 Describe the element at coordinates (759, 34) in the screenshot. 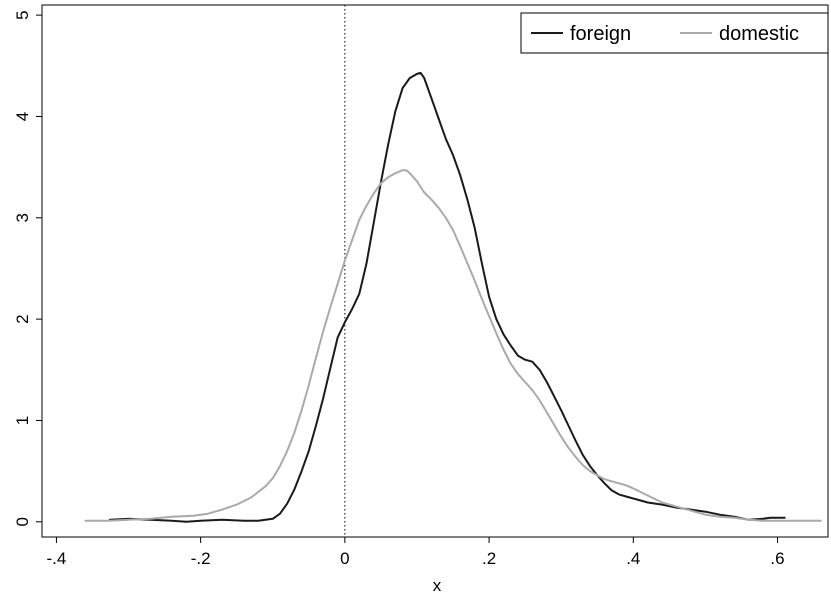

I see `legend-label-domestic: domestic` at that location.